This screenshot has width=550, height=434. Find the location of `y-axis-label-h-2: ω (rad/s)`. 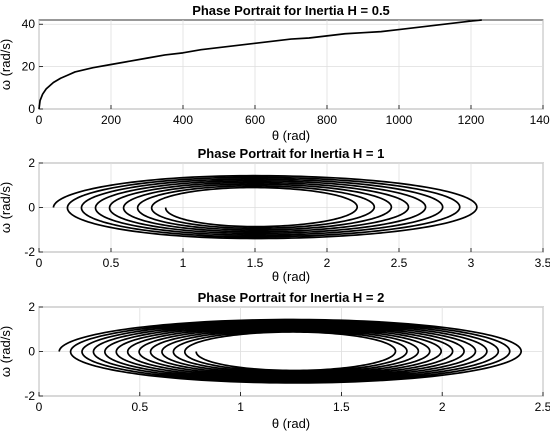

y-axis-label-h-2: ω (rad/s) is located at coordinates (6, 351).